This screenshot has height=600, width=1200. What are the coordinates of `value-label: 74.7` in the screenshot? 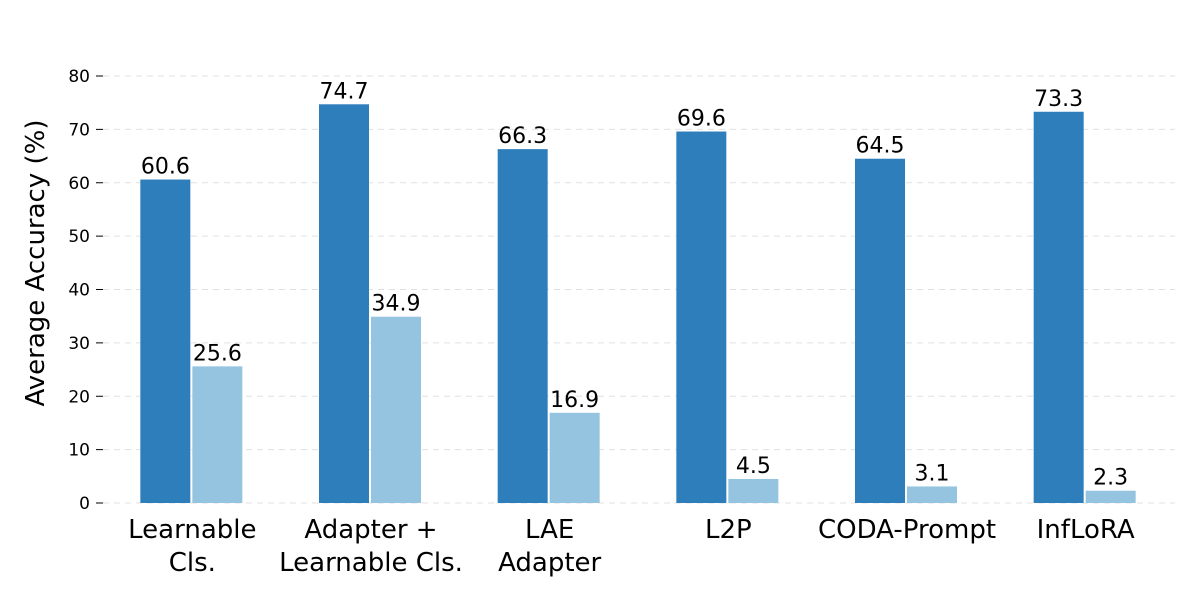 It's located at (344, 91).